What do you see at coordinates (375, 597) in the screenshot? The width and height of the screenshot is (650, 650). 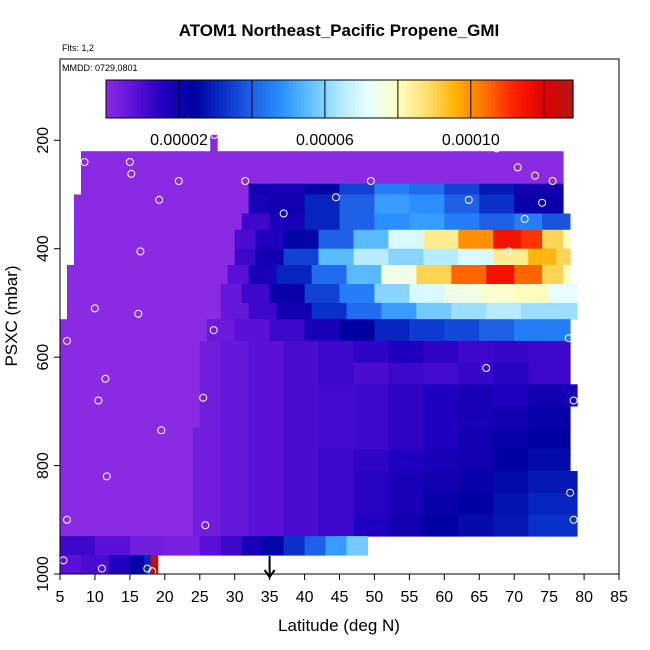 I see `x-tick-label: 50` at bounding box center [375, 597].